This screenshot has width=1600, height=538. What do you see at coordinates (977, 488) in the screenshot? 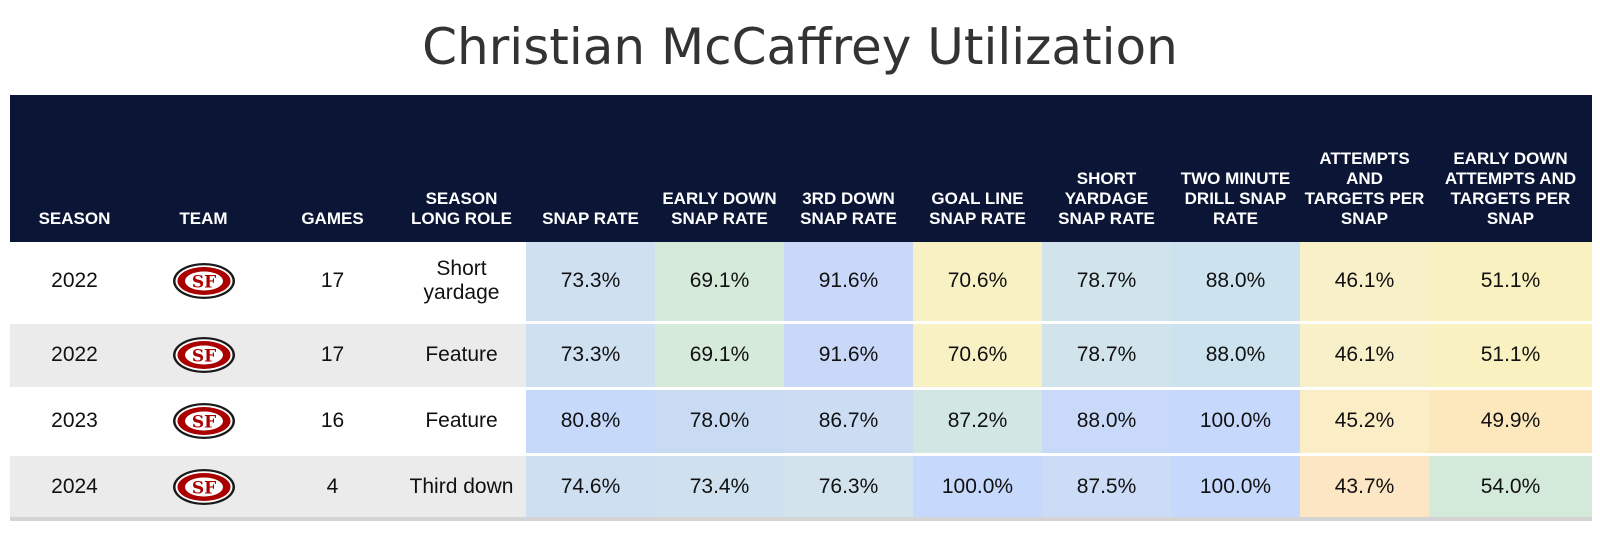
I see `cell-goal-line-snap-rate: 100.0%` at bounding box center [977, 488].